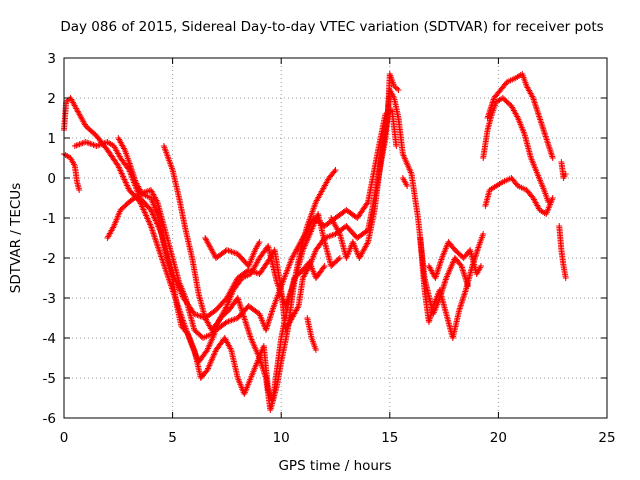 The width and height of the screenshot is (640, 480). Describe the element at coordinates (49, 219) in the screenshot. I see `y-tick-label: -1` at that location.